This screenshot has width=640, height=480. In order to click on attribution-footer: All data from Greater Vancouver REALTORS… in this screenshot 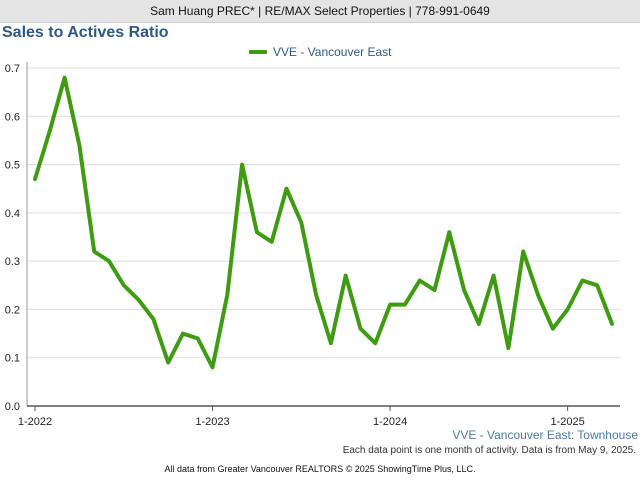, I will do `click(320, 469)`.